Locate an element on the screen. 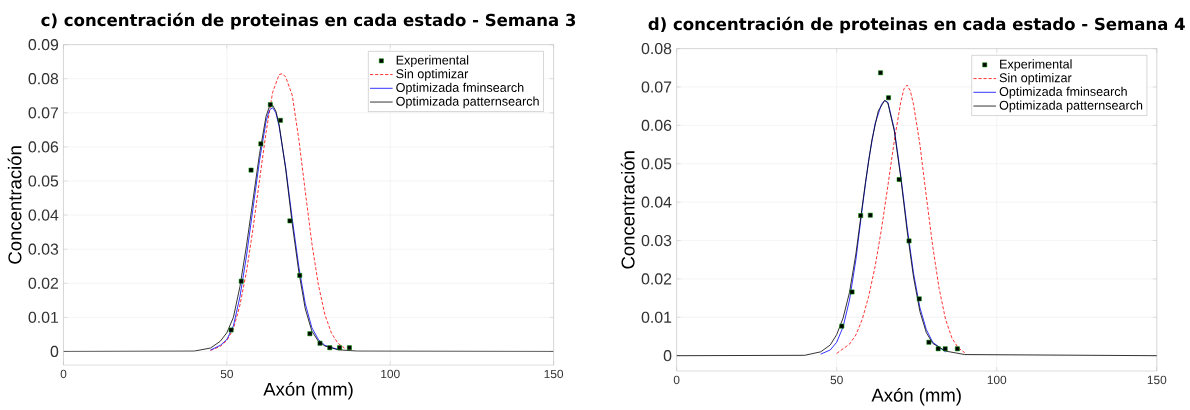 The image size is (1190, 410). chart-title: c) concentración de proteinas en cada estado - Semana 3 is located at coordinates (308, 21).